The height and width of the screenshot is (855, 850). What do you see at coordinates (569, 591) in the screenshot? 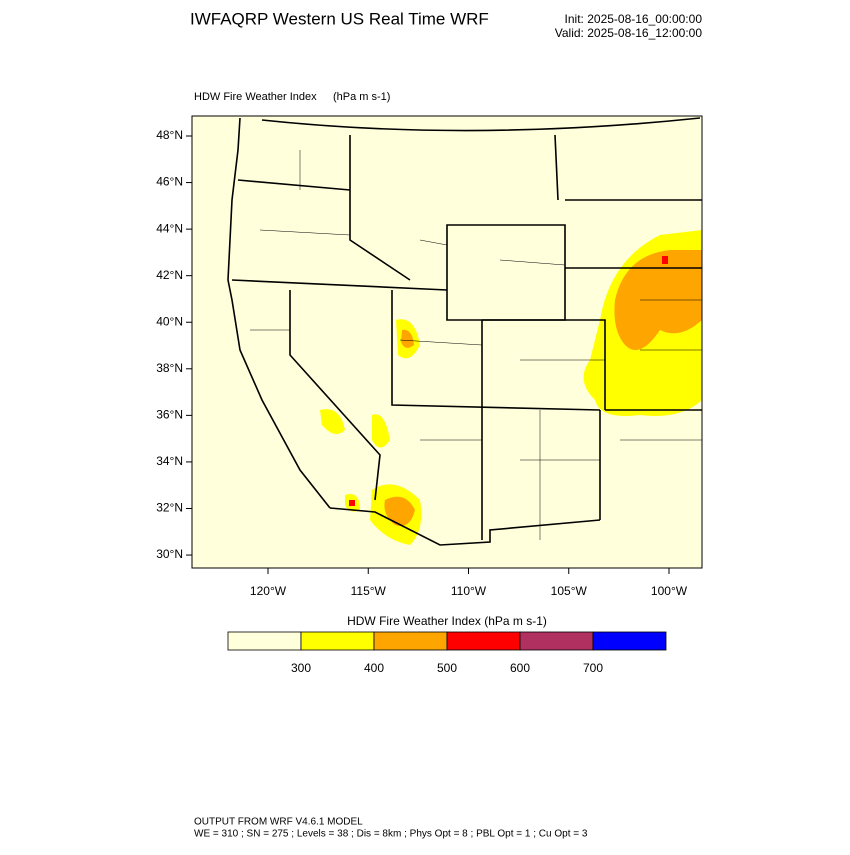
I see `lon-label: 105°W` at bounding box center [569, 591].